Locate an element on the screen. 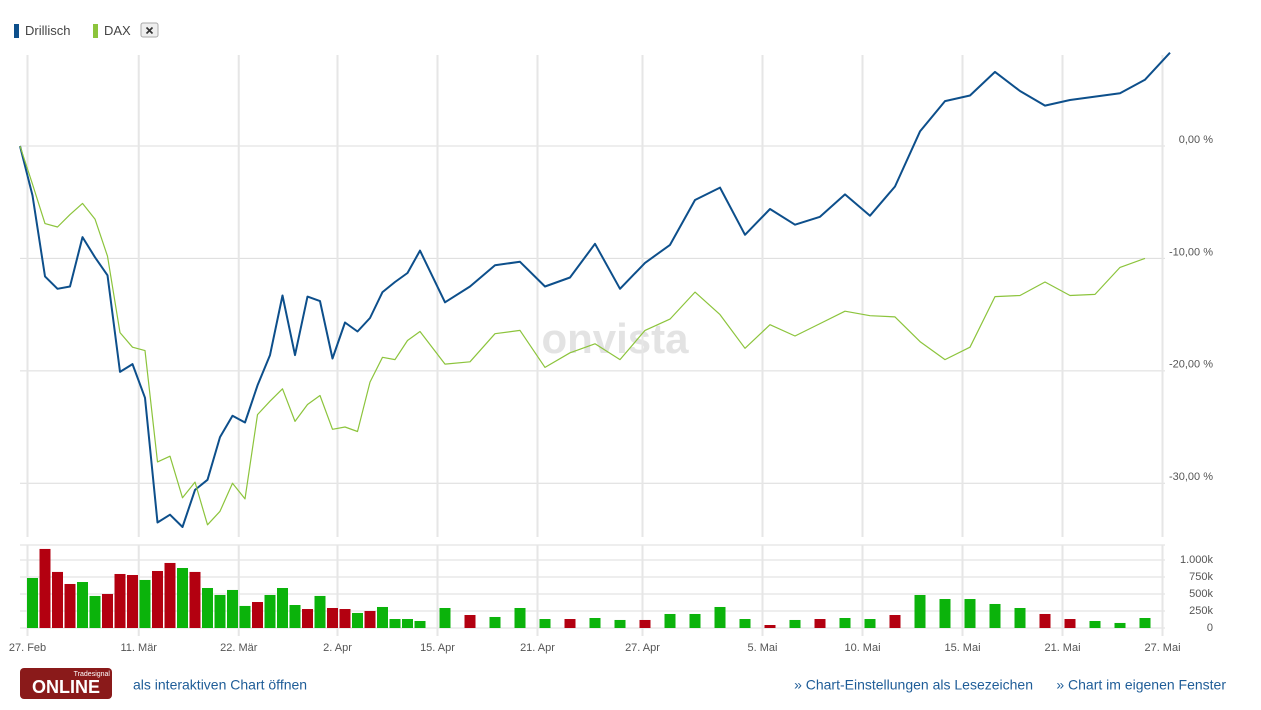 The image size is (1261, 710). logo-box is located at coordinates (66, 683).